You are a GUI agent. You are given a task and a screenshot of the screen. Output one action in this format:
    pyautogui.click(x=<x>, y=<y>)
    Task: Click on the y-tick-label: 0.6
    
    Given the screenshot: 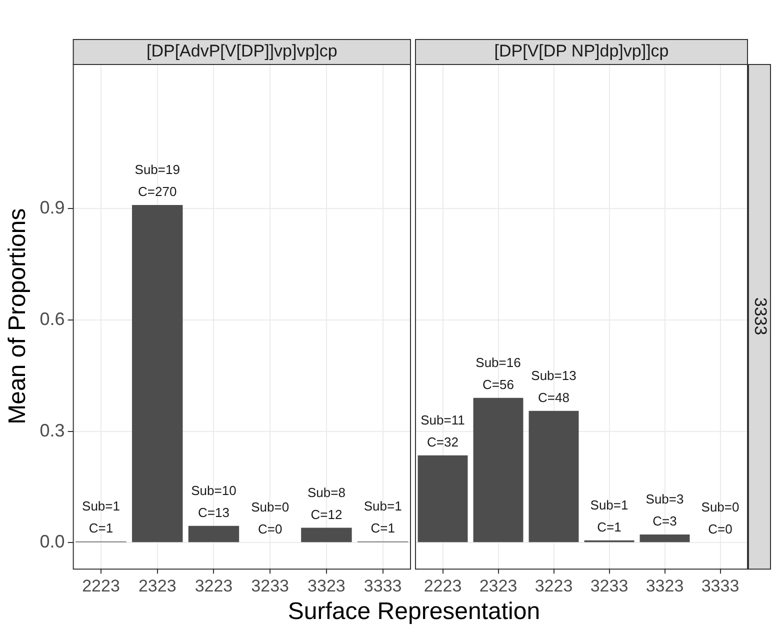 What is the action you would take?
    pyautogui.click(x=52, y=318)
    